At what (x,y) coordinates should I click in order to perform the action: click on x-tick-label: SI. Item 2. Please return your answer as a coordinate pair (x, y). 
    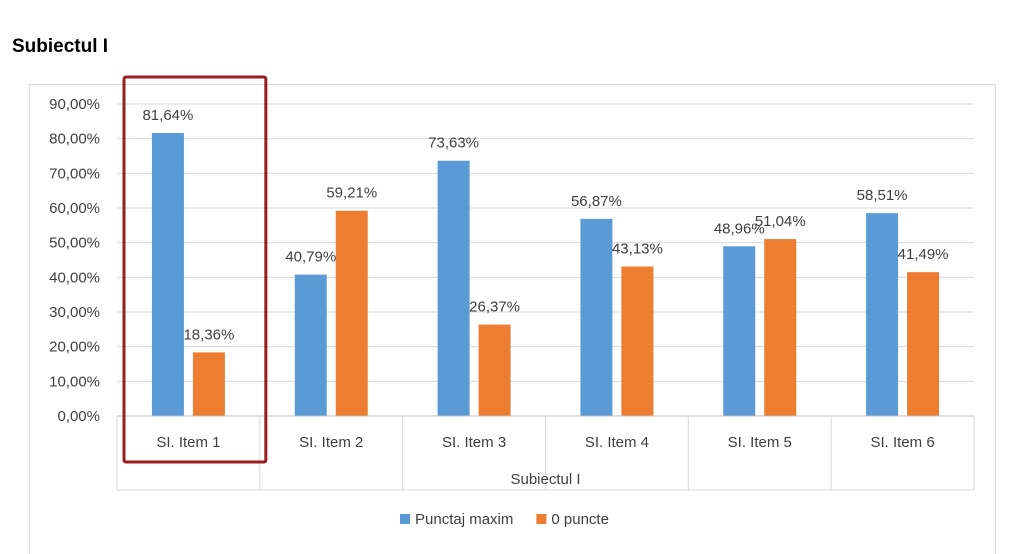
    Looking at the image, I should click on (331, 442).